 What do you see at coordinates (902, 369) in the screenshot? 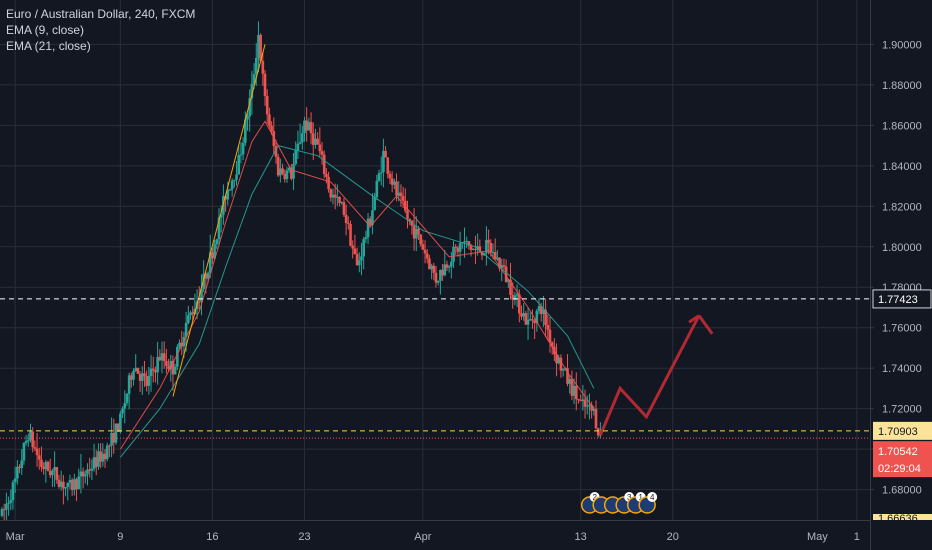
I see `price-tick-label: 1.74000` at bounding box center [902, 369].